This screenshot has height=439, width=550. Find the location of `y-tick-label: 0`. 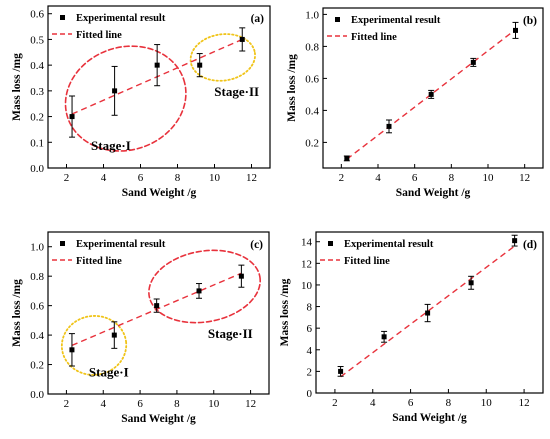

y-tick-label: 0 is located at coordinates (310, 394).